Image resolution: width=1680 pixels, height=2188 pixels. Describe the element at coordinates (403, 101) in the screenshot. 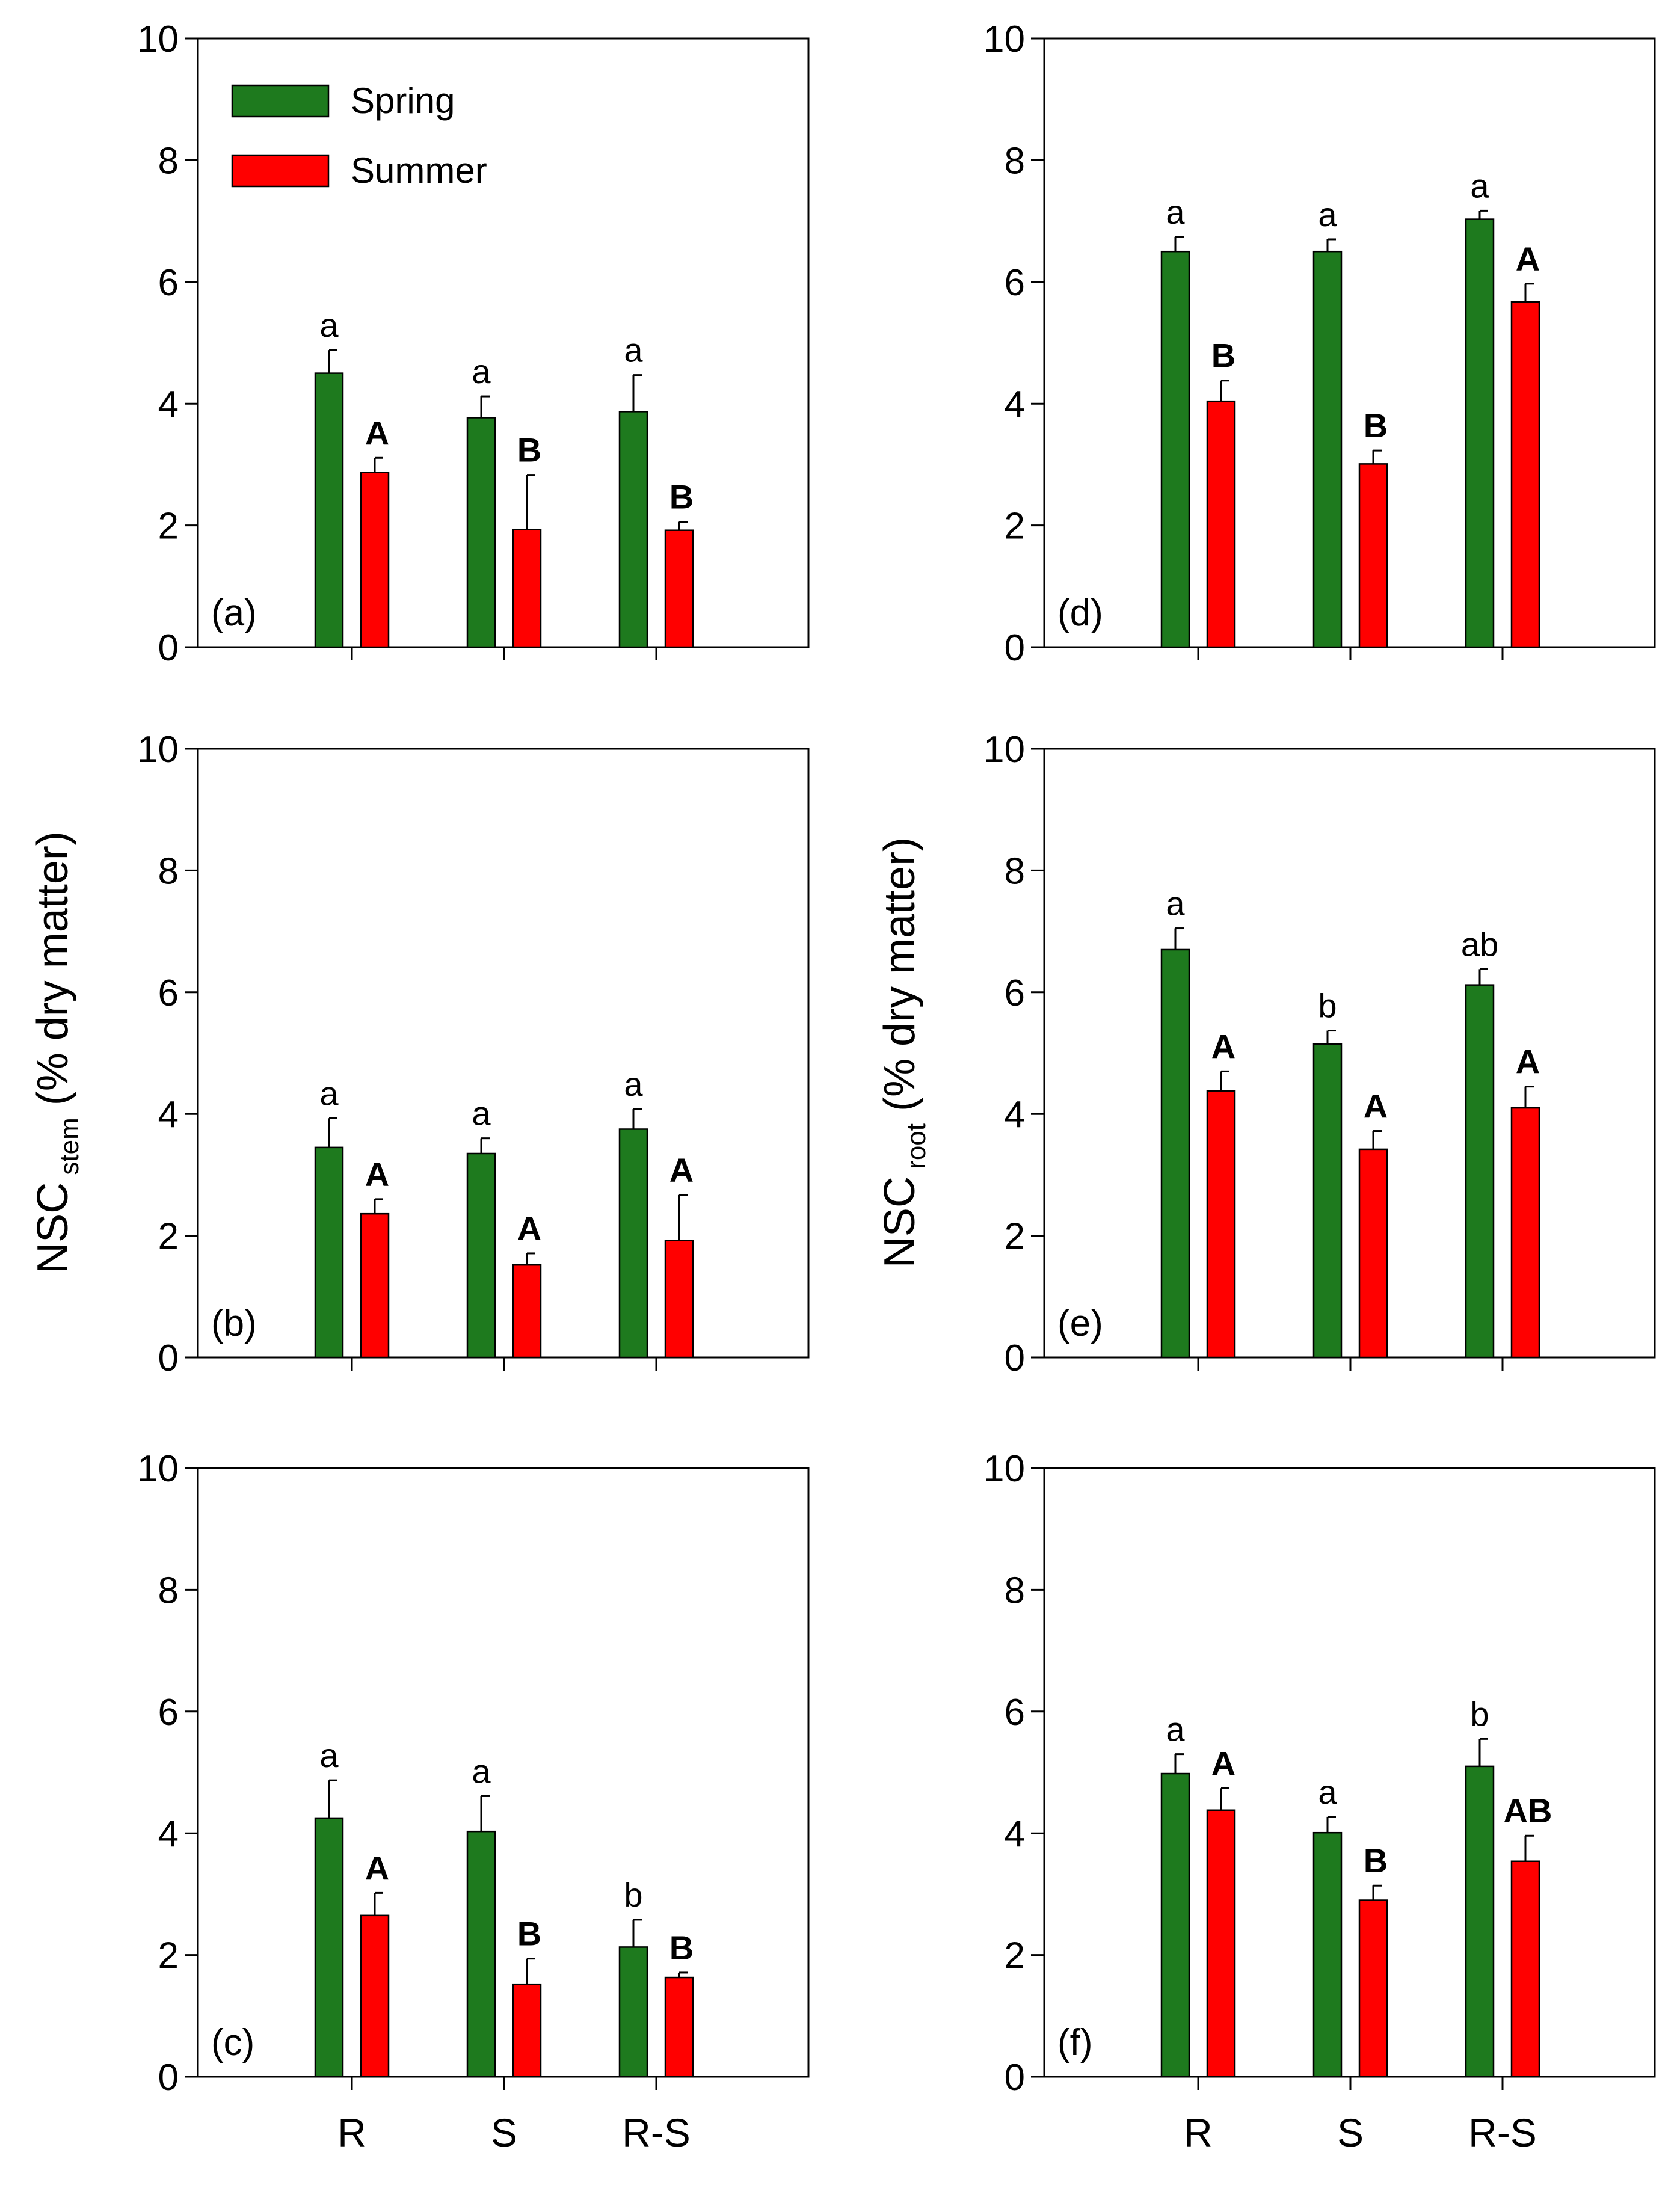

I see `legend-label: Spring` at that location.